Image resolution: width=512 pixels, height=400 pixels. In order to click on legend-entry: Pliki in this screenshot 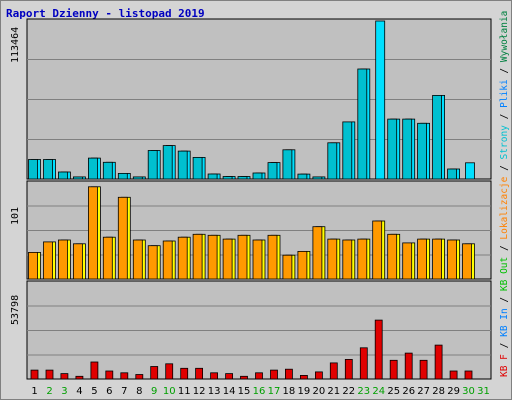, I will do `click(504, 93)`.